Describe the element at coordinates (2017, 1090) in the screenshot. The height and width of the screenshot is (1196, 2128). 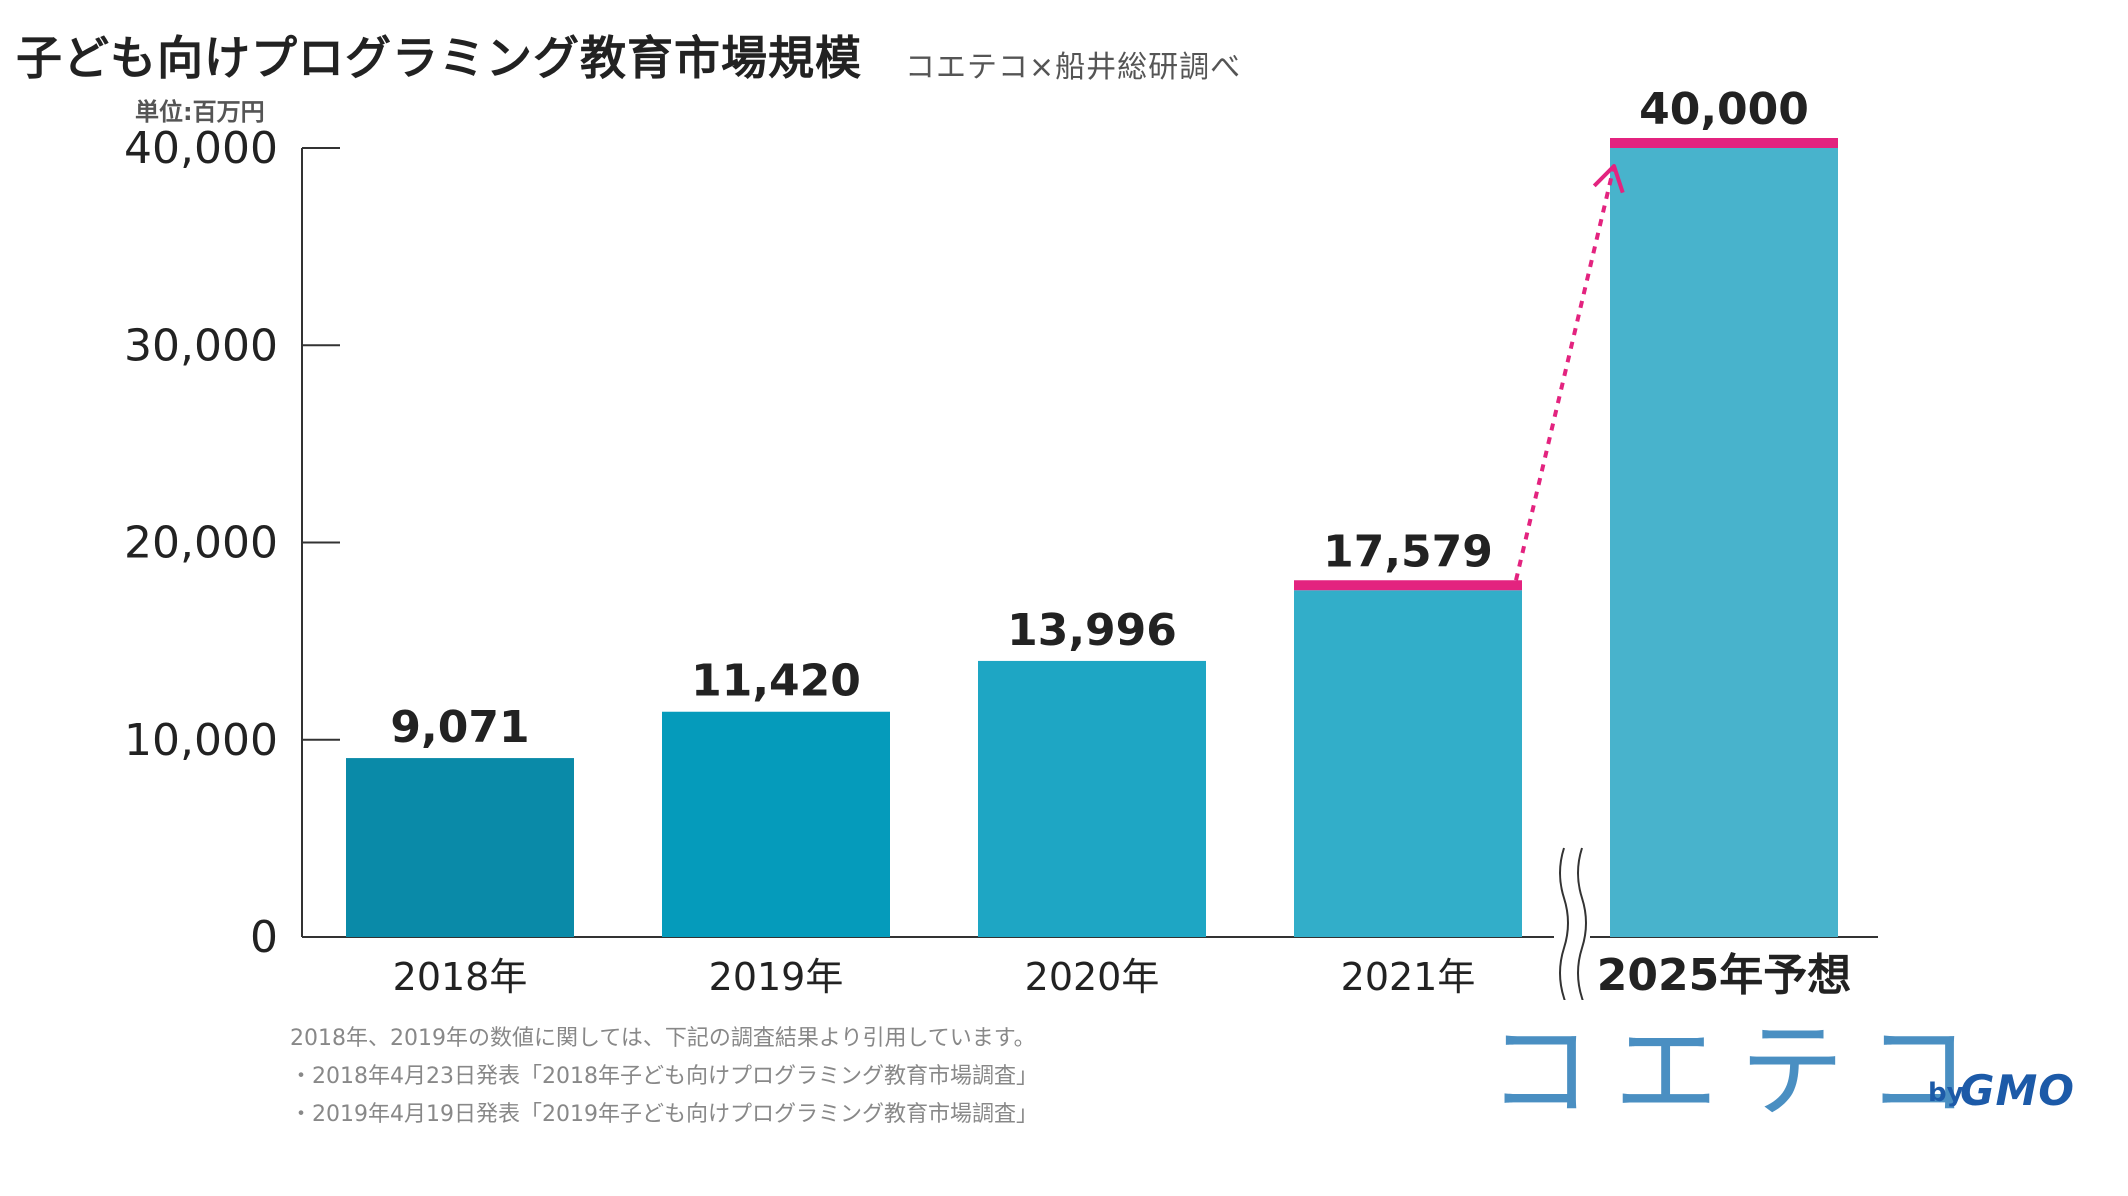
I see `logo-gmo: GMO` at that location.